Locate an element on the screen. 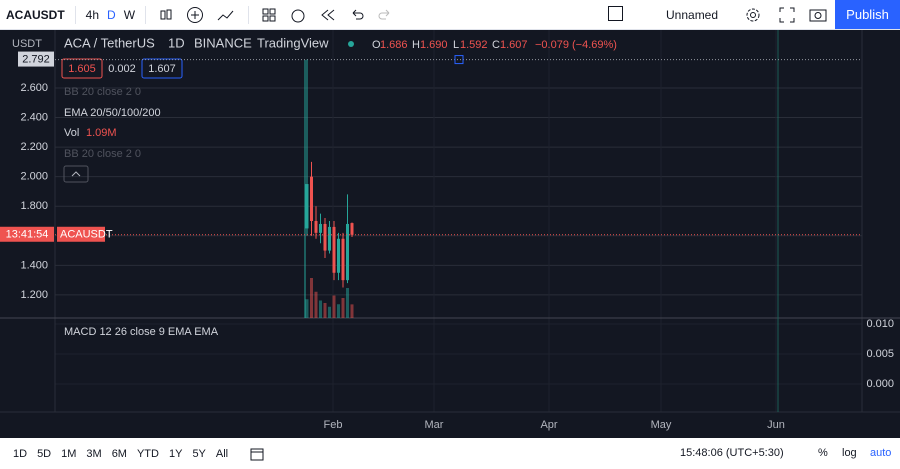 This screenshot has width=900, height=469. y-tick-label: 1.800 is located at coordinates (34, 206).